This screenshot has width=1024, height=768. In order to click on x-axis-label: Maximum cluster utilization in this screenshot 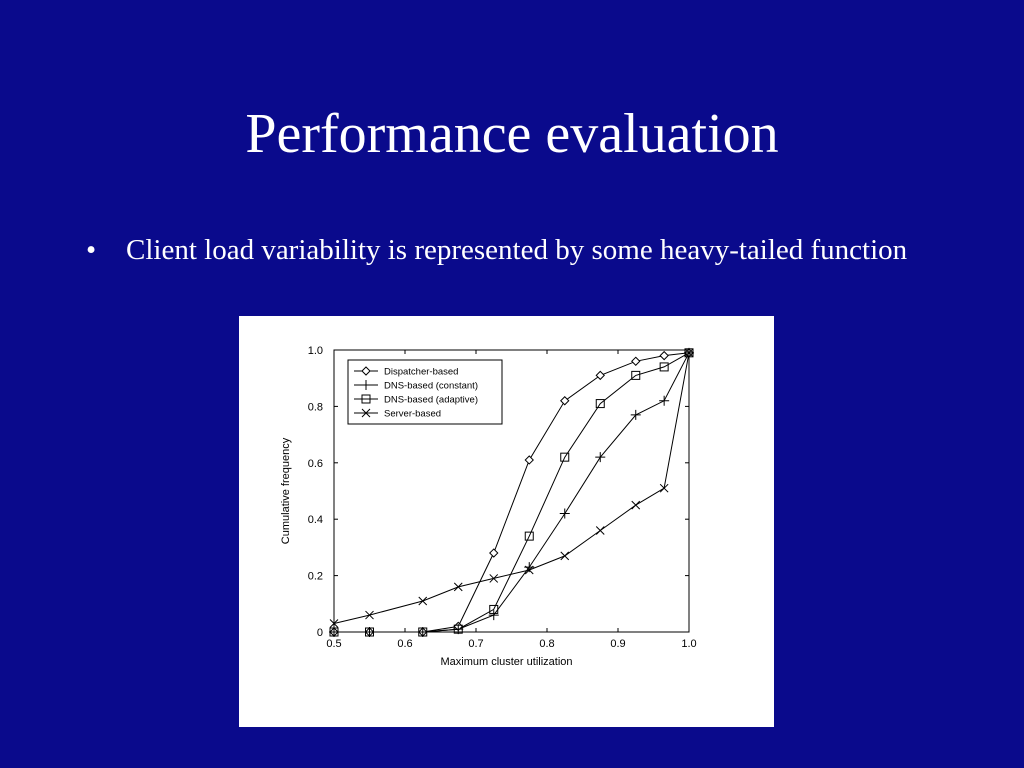, I will do `click(506, 662)`.